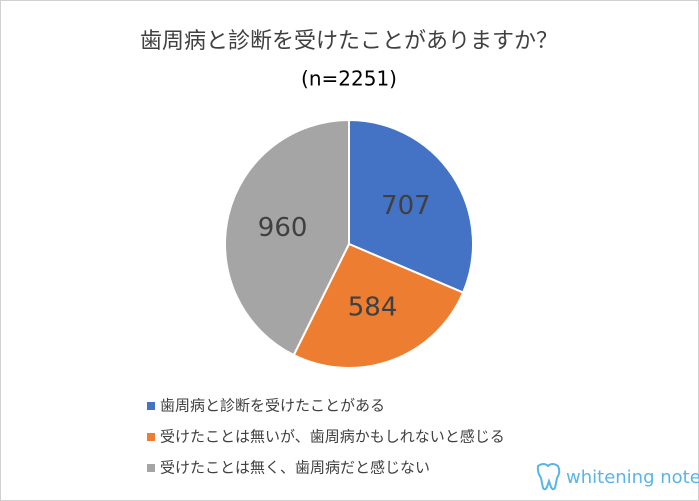  What do you see at coordinates (548, 477) in the screenshot?
I see `tooth-icon` at bounding box center [548, 477].